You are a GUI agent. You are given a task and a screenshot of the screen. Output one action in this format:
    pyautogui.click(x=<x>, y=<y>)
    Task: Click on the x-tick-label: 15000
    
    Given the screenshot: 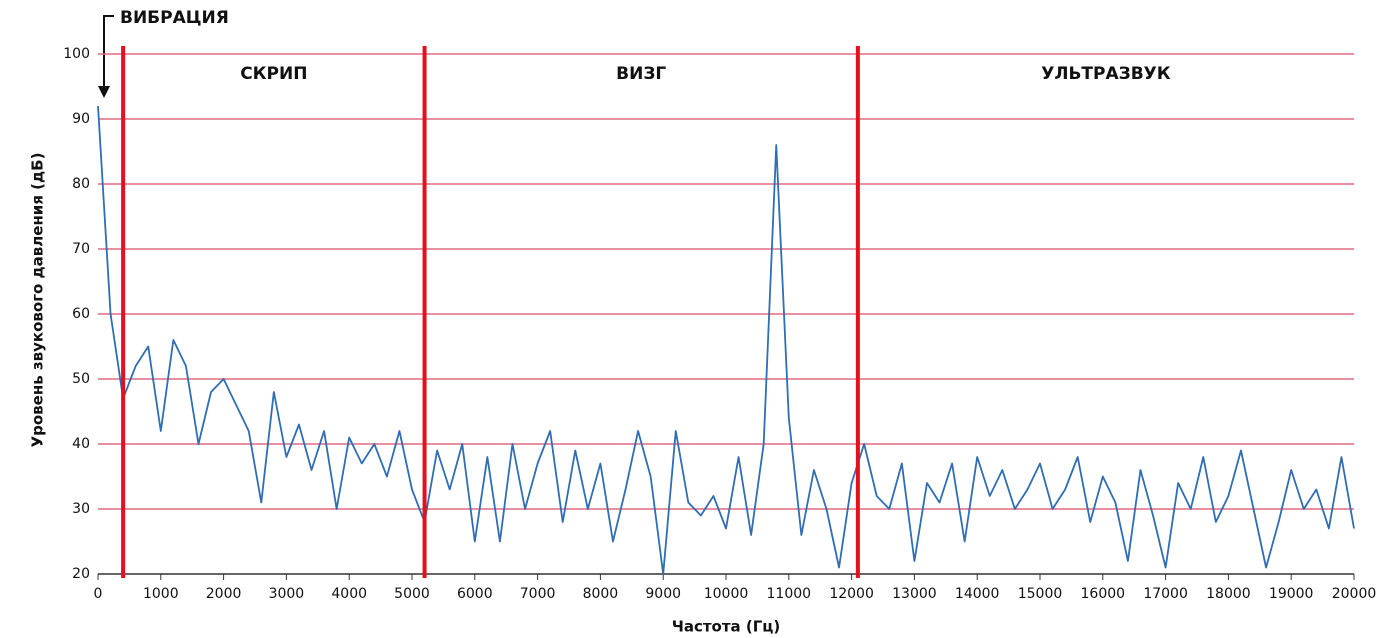 What is the action you would take?
    pyautogui.click(x=1040, y=594)
    